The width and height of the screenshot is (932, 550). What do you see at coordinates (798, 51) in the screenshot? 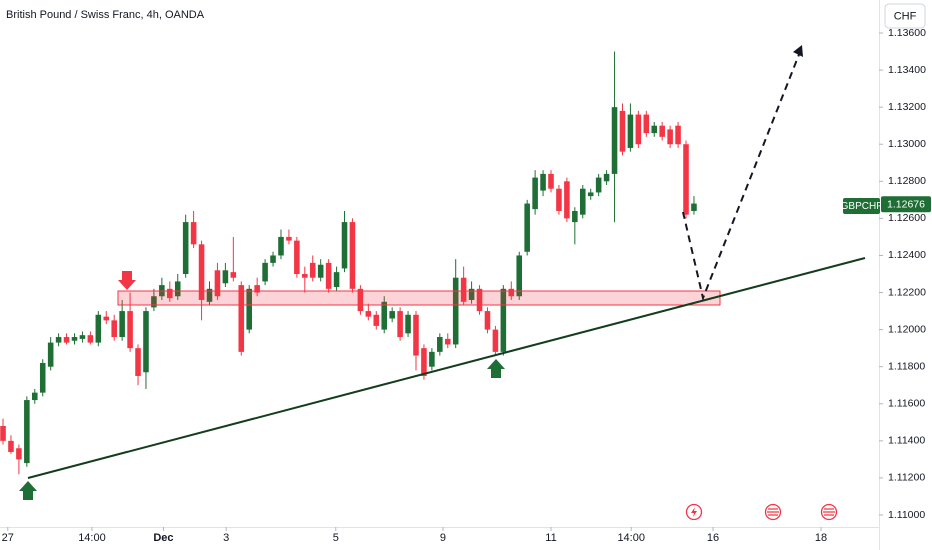
I see `projection-arrowhead` at bounding box center [798, 51].